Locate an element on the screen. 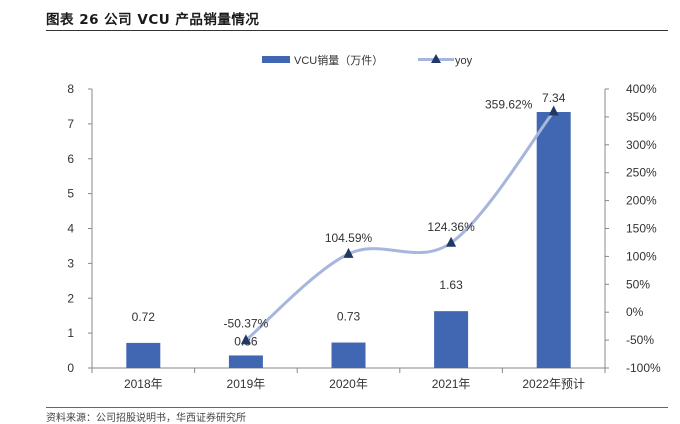 This screenshot has width=680, height=424. bar-2021年 is located at coordinates (451, 339).